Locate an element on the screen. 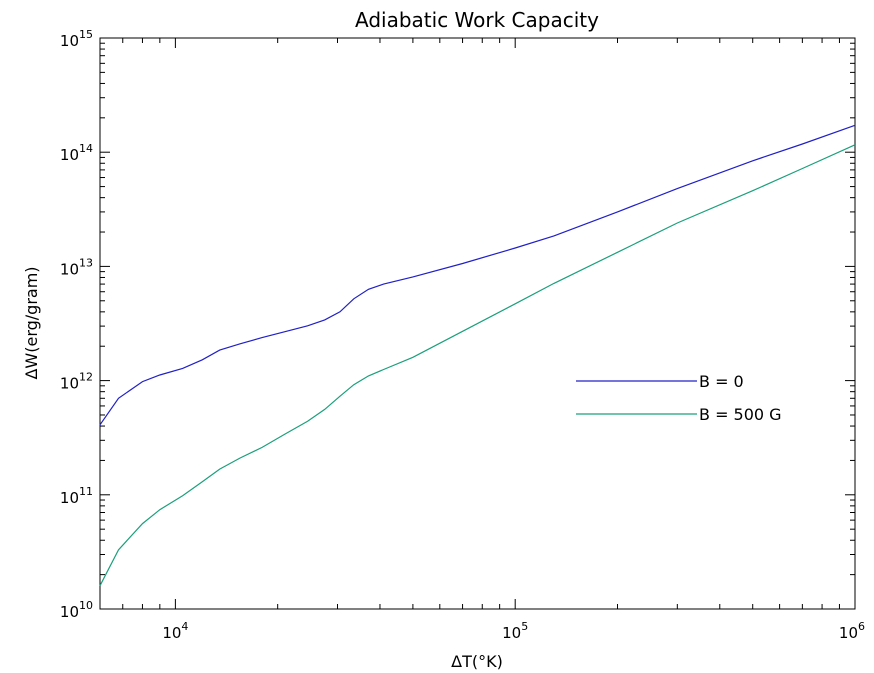 The width and height of the screenshot is (874, 673). x-tick-label: 10⁵ is located at coordinates (515, 631).